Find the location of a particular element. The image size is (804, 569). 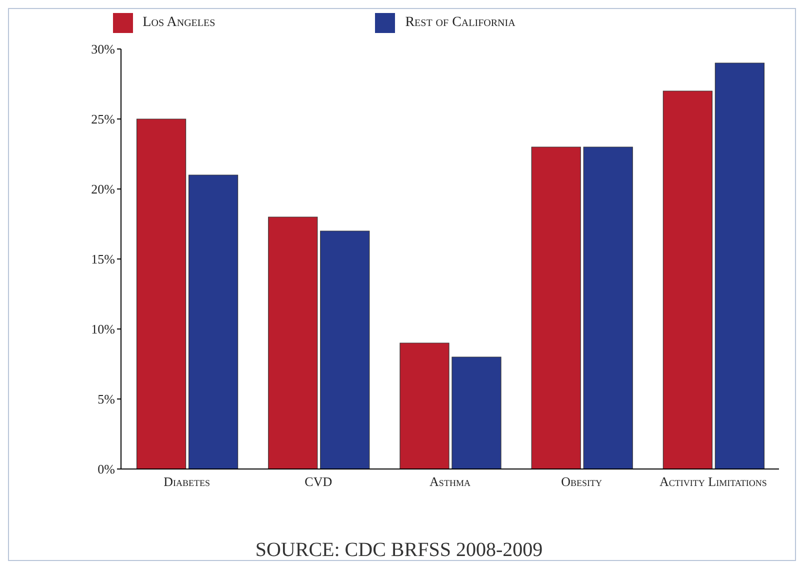

y-tick-label: 5% is located at coordinates (107, 399).